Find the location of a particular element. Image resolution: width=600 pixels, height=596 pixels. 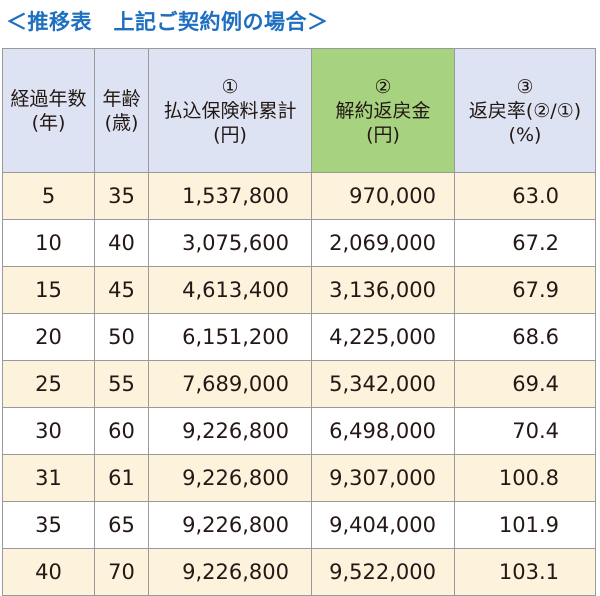

cell-premium: 1,537,800 is located at coordinates (230, 196).